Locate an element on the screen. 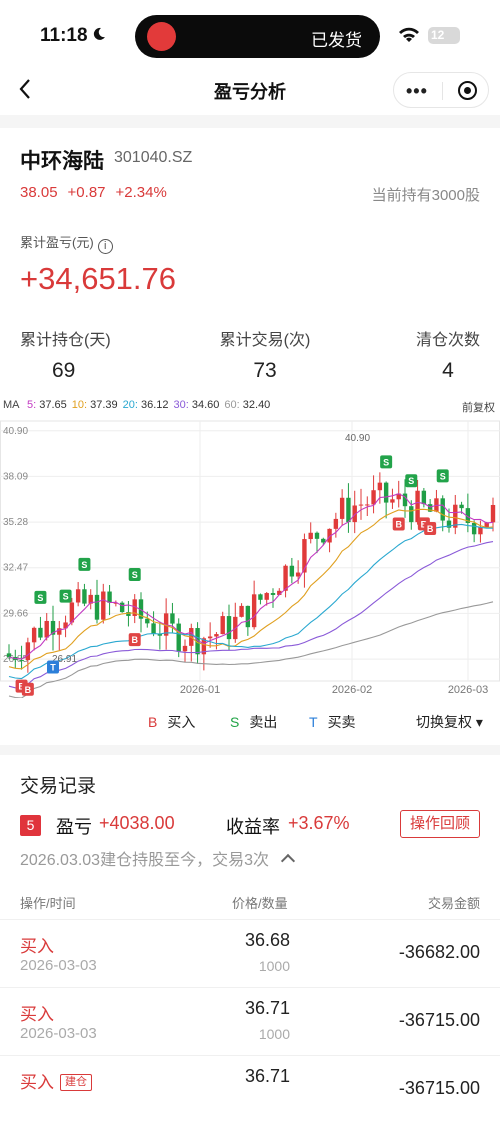  table-row: 买入 建仓 36.71 -36715.00 is located at coordinates (250, 1089).